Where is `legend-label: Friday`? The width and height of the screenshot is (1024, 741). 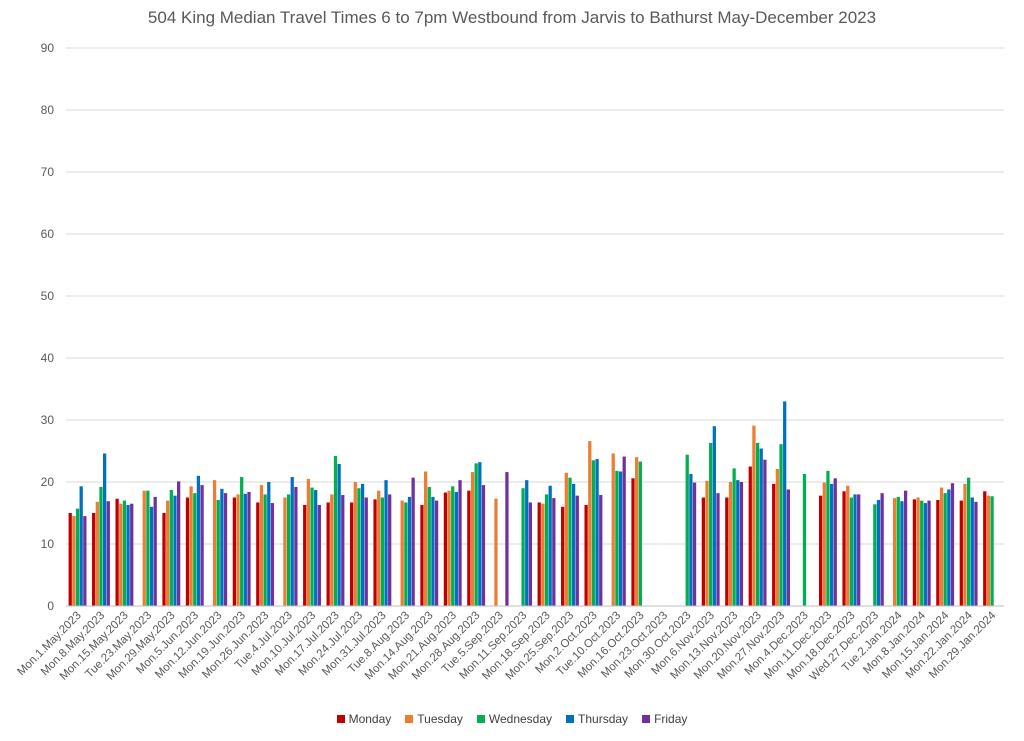 legend-label: Friday is located at coordinates (671, 719).